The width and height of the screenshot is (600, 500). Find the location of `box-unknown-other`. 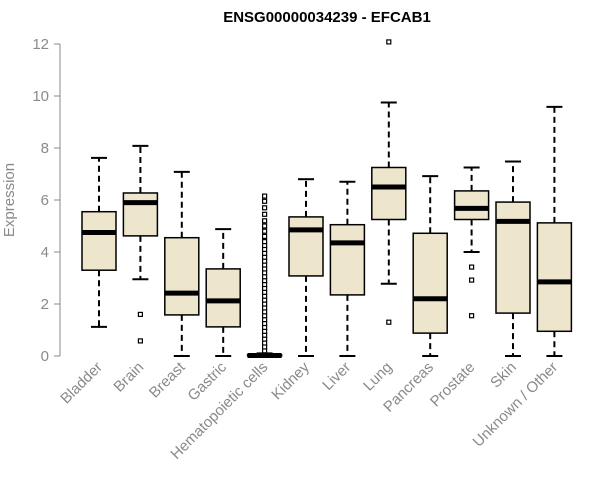

box-unknown-other is located at coordinates (554, 231).